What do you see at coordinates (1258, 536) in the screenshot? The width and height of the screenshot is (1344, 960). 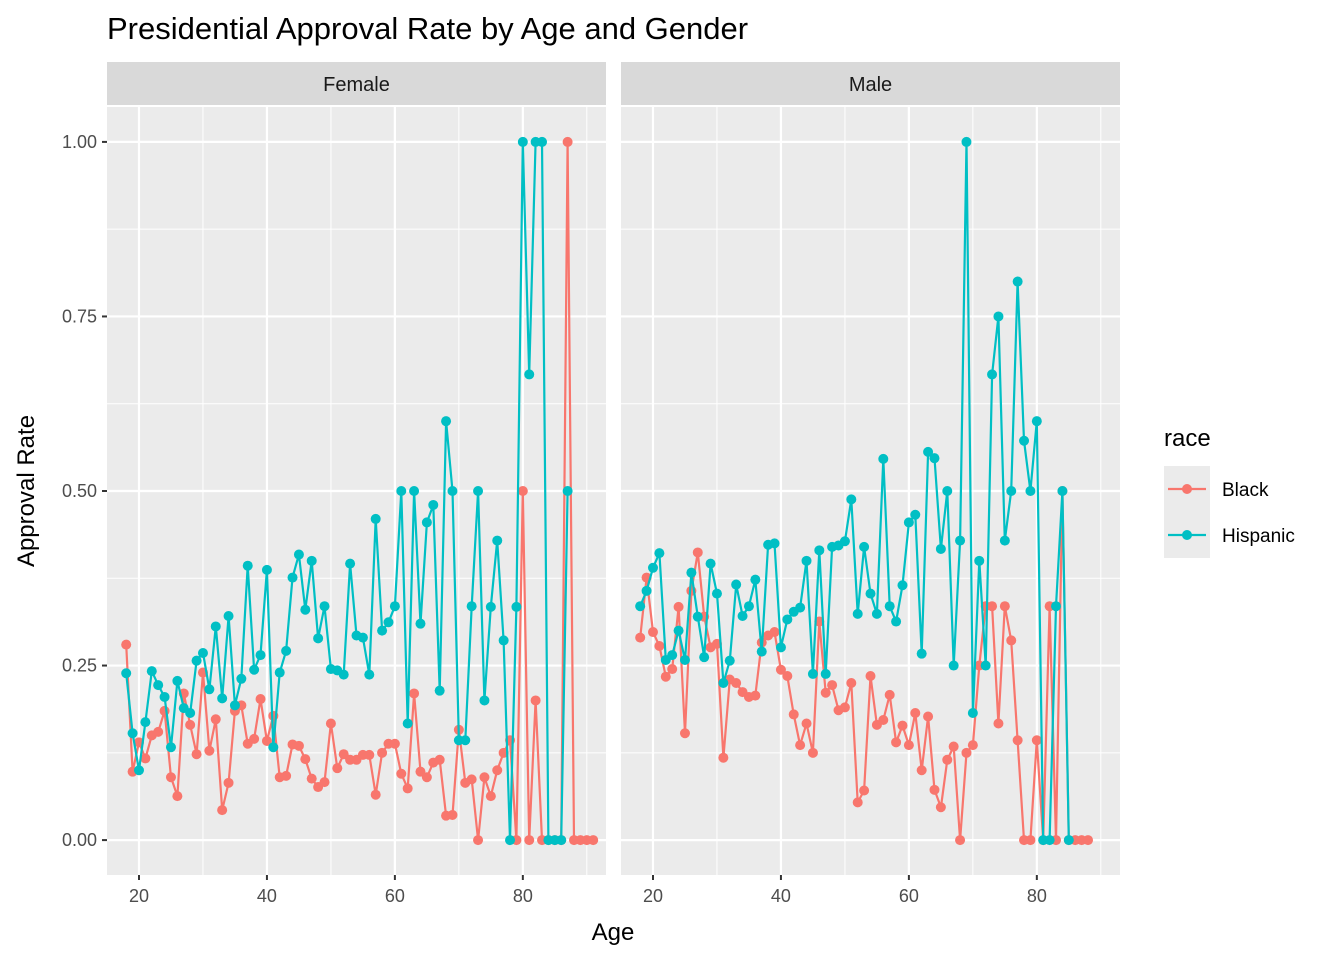 I see `legend-label-hispanic: Hispanic` at bounding box center [1258, 536].